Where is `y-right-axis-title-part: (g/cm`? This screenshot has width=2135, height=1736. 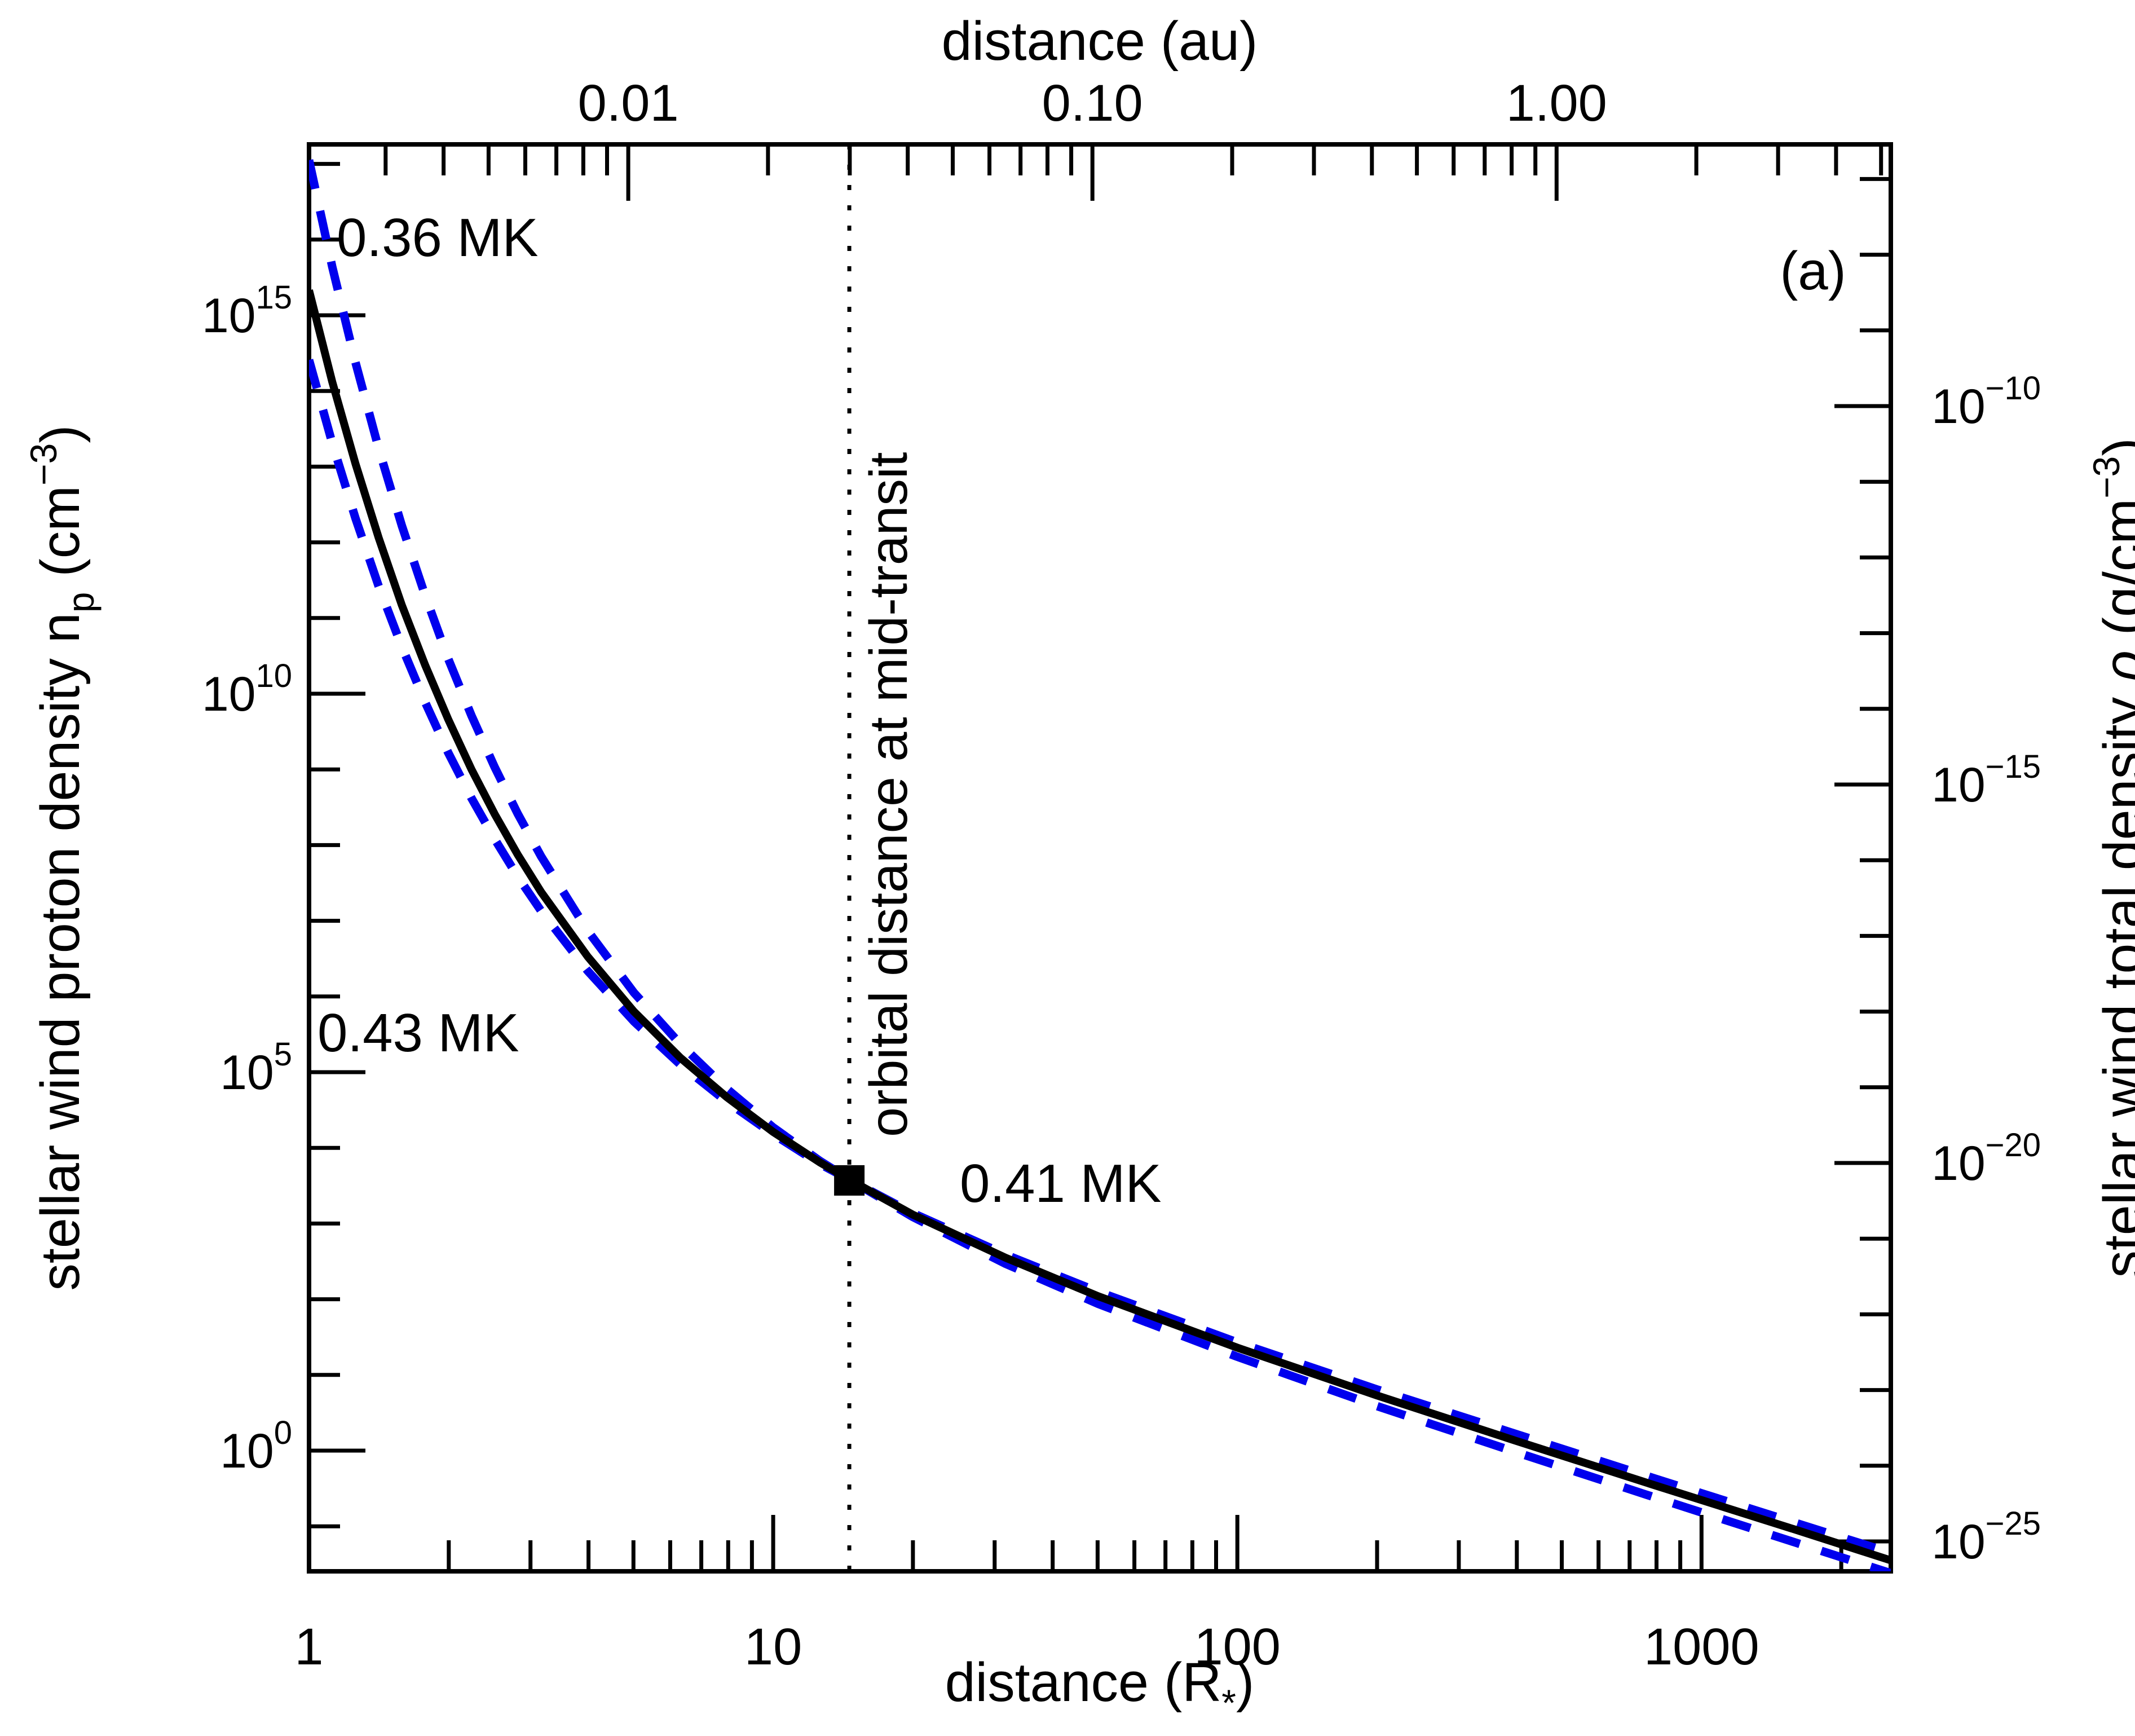
y-right-axis-title-part: (g/cm is located at coordinates (2113, 574).